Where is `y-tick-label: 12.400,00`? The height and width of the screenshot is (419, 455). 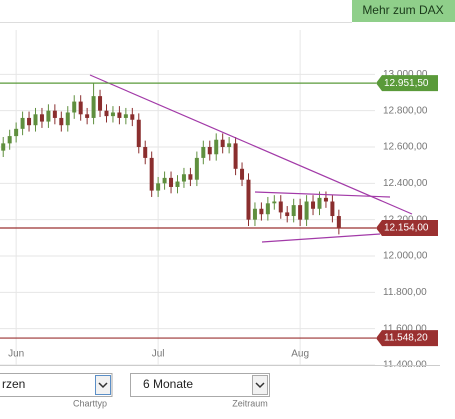
y-tick-label: 12.400,00 is located at coordinates (405, 183).